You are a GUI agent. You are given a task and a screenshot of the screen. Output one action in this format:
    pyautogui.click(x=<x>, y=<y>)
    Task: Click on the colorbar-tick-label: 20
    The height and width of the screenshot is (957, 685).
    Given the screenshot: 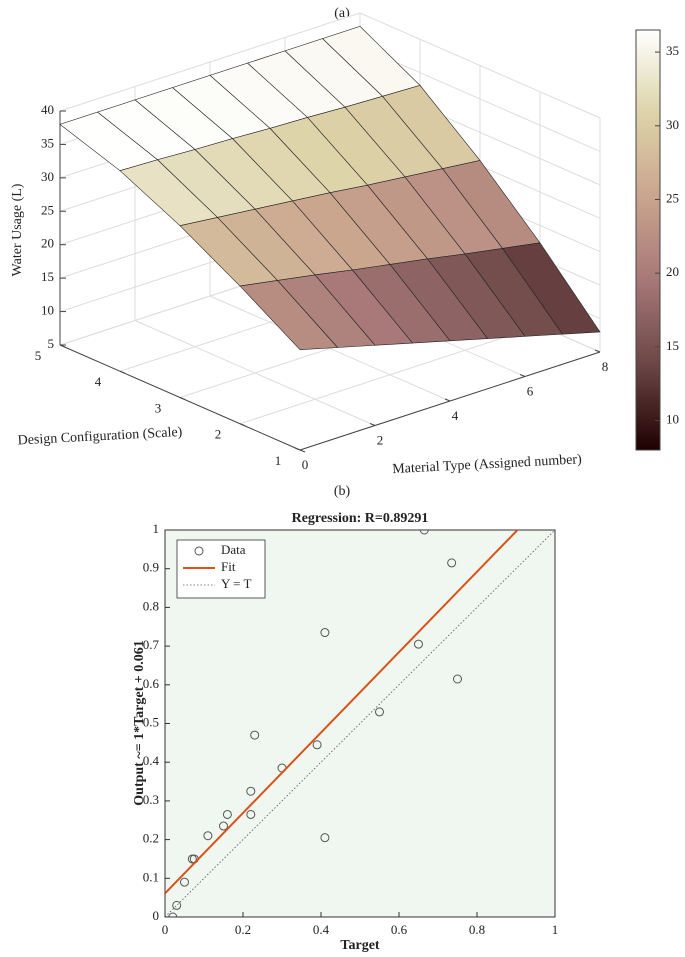 What is the action you would take?
    pyautogui.click(x=672, y=271)
    